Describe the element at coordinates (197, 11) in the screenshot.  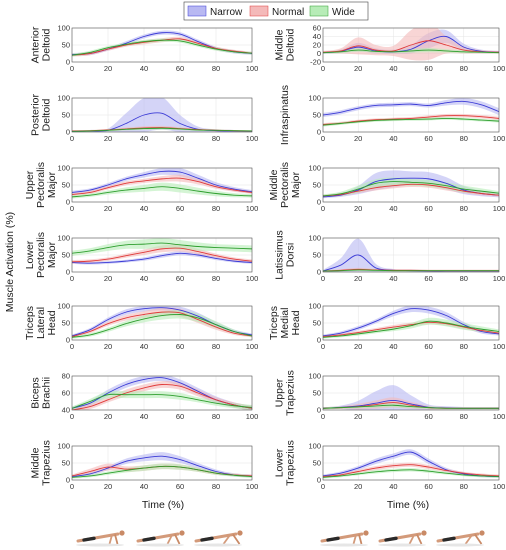
I see `legend-swatch-narrow` at that location.